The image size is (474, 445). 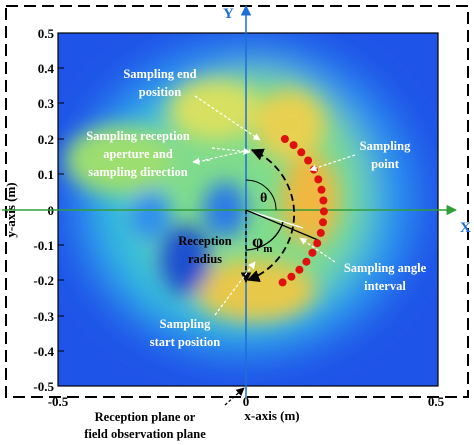 What do you see at coordinates (271, 415) in the screenshot?
I see `x-axis-title: x-axis (m)` at bounding box center [271, 415].